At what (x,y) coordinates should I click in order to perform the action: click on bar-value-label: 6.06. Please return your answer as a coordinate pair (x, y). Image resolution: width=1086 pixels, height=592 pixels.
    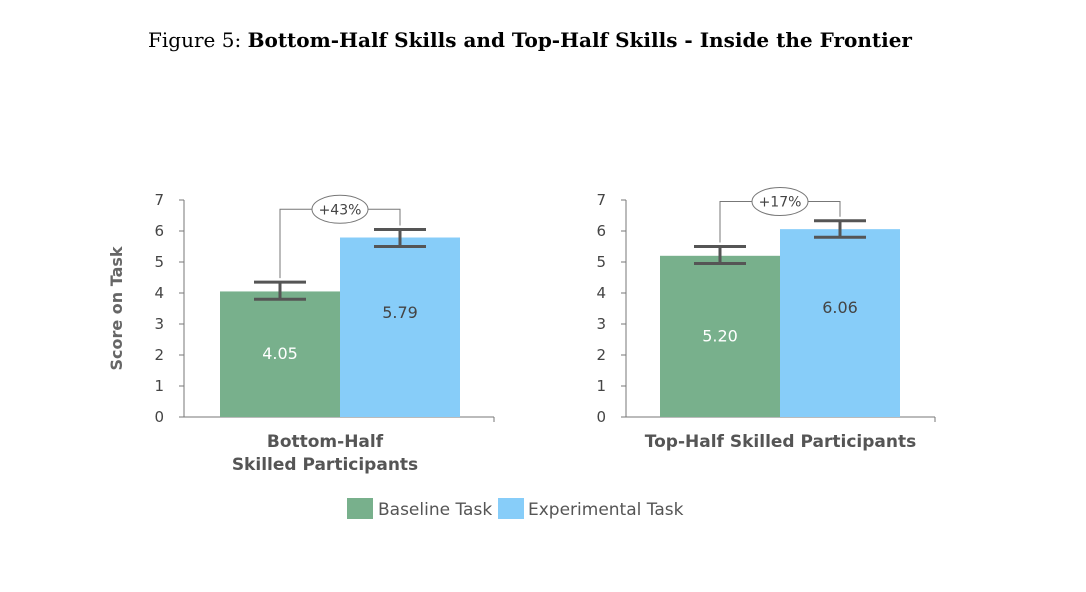
    Looking at the image, I should click on (840, 307).